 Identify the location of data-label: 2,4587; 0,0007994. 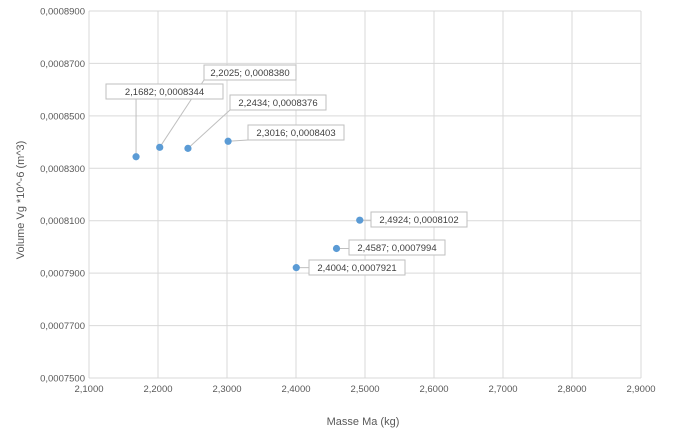
(396, 248).